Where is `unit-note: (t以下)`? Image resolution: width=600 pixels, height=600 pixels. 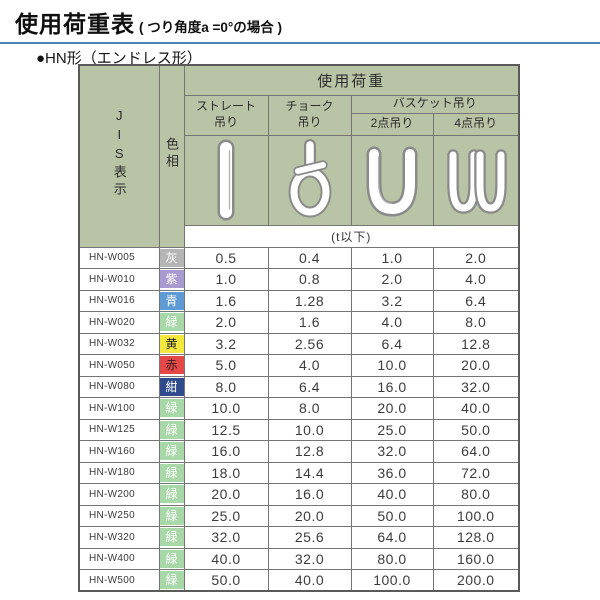
unit-note: (t以下) is located at coordinates (351, 236).